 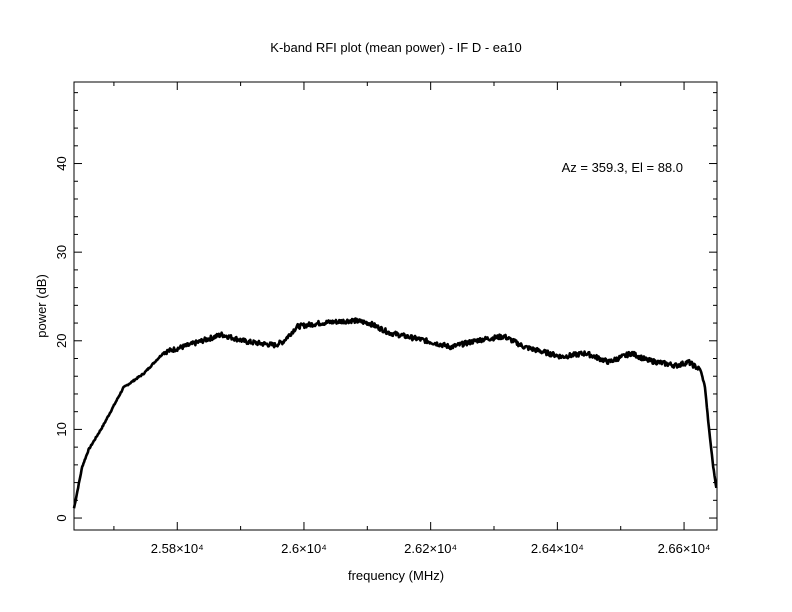 I want to click on x-tick-label: 2.58×10⁴, so click(x=177, y=548).